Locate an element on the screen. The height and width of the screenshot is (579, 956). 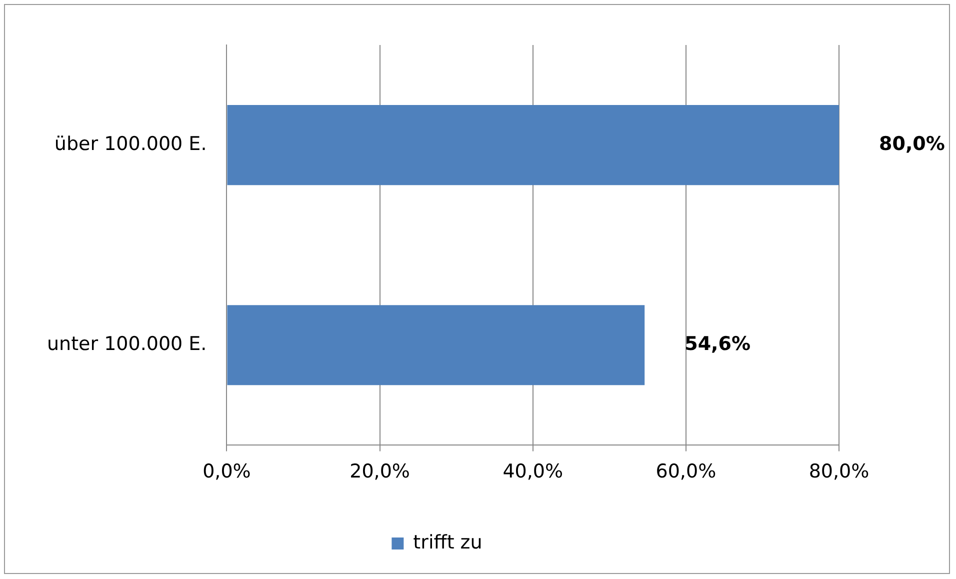
data-label: 80,0% is located at coordinates (912, 143).